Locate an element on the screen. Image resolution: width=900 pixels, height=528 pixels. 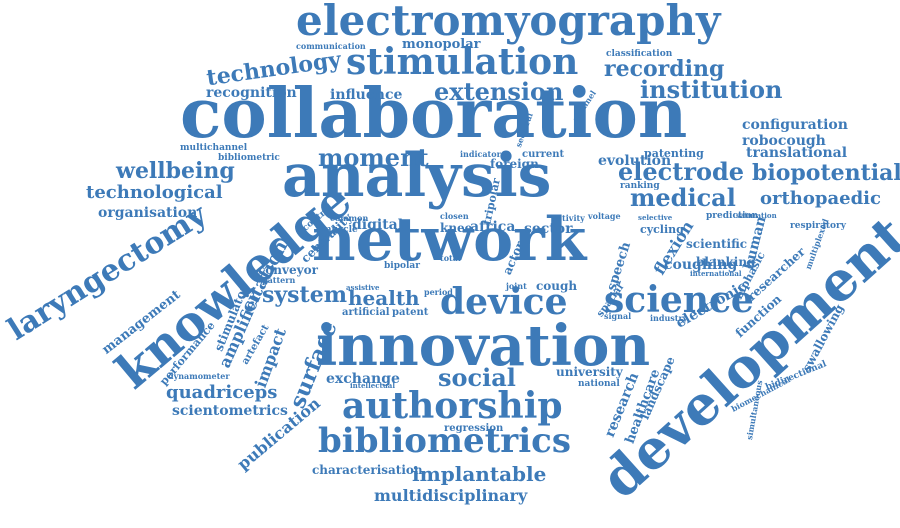
word: robocough is located at coordinates (784, 141).